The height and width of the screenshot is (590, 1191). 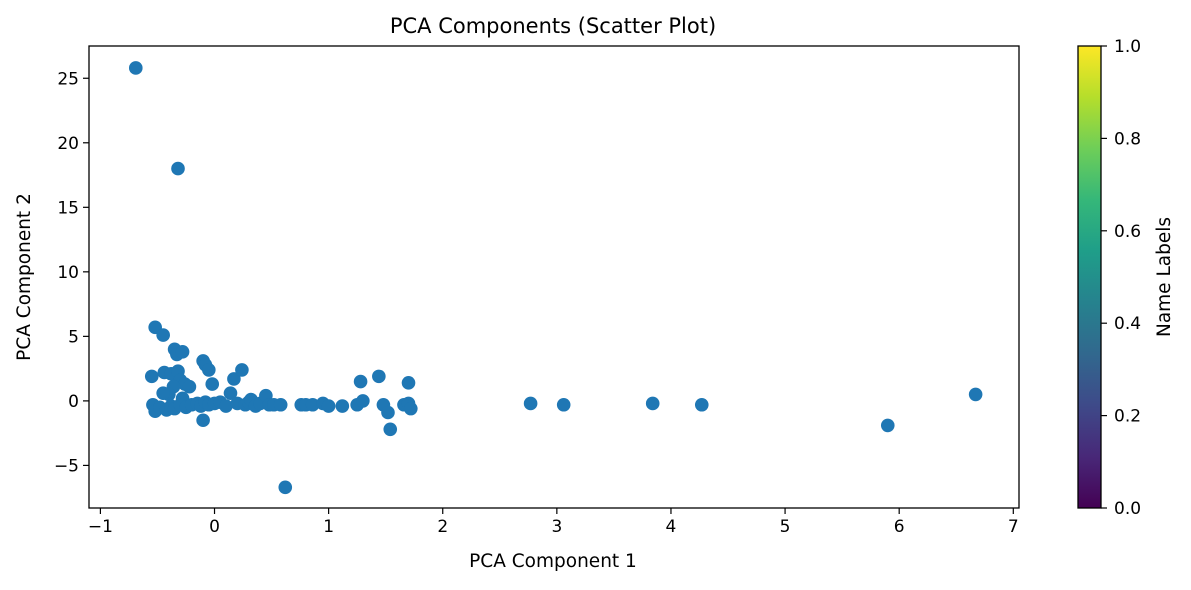 What do you see at coordinates (556, 527) in the screenshot?
I see `x-tick-label: 3` at bounding box center [556, 527].